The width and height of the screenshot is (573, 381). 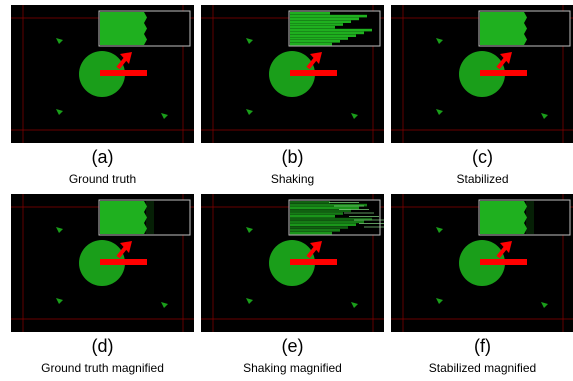 What do you see at coordinates (482, 346) in the screenshot?
I see `panel-letter: (f)` at bounding box center [482, 346].